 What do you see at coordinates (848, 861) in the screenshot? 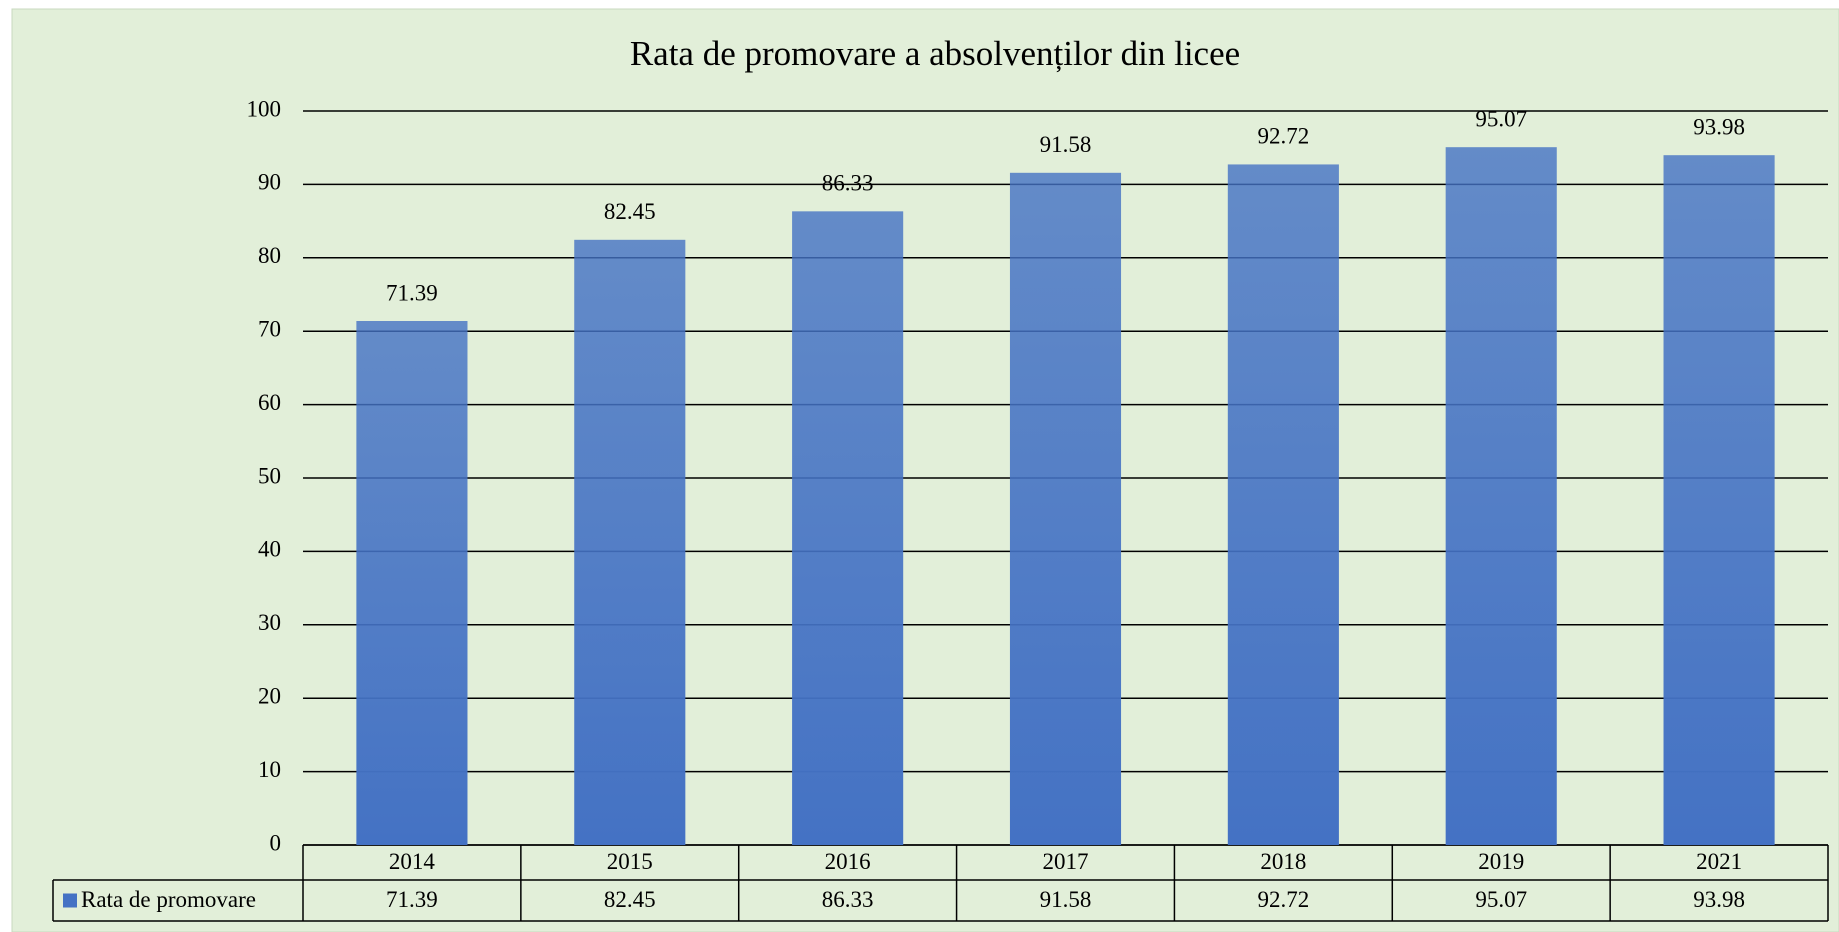
I see `x-tick-label: 2016` at bounding box center [848, 861].